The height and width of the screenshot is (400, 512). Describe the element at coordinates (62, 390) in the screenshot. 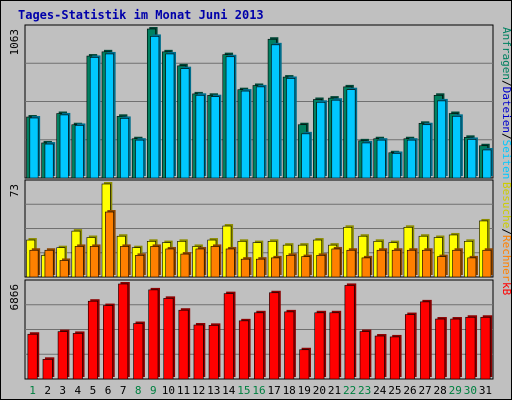

I see `x-tick-label: 3` at that location.